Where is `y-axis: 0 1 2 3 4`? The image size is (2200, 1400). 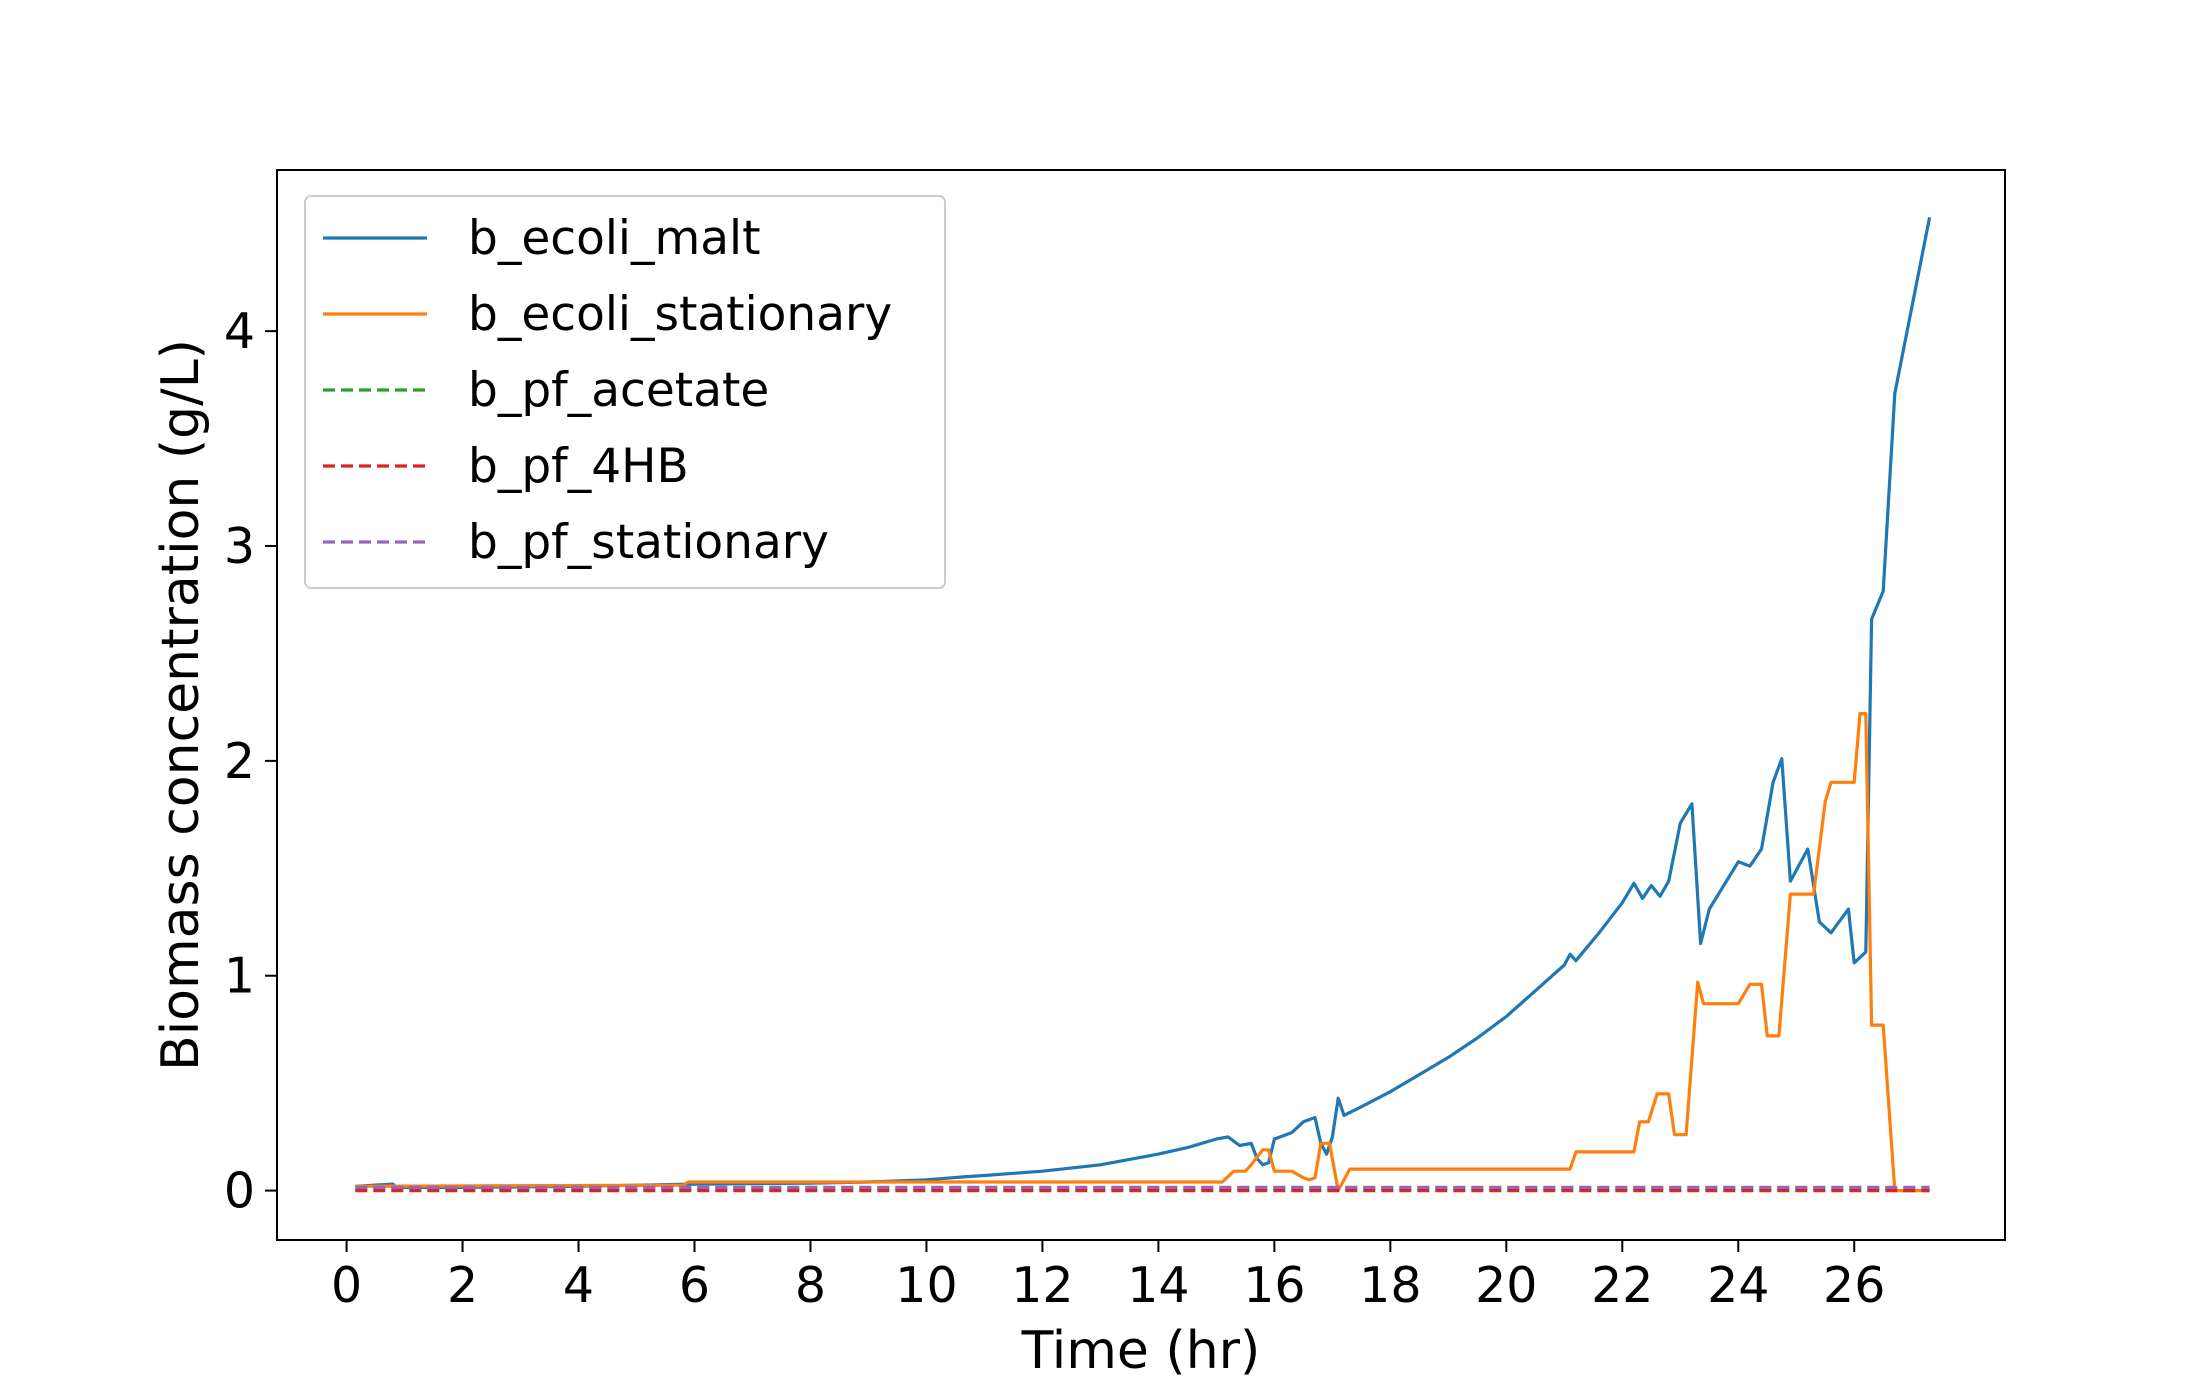
y-axis: 0 1 2 3 4 is located at coordinates (250, 761).